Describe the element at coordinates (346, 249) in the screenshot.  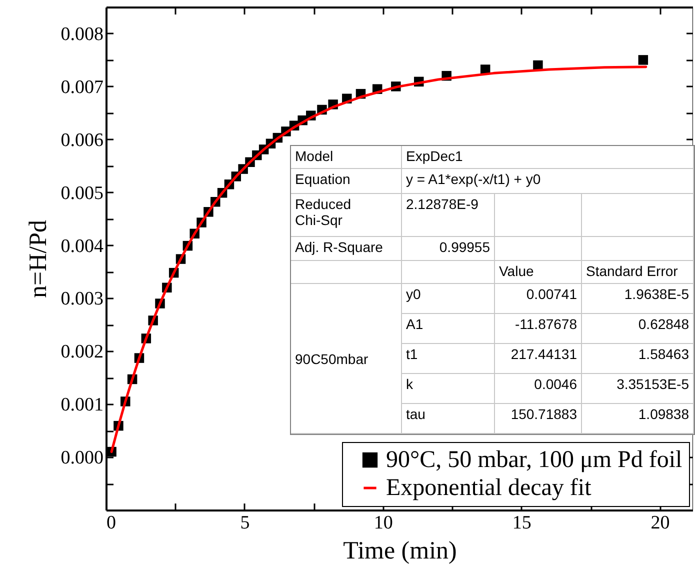
I see `annotation: Adj. R-Square` at that location.